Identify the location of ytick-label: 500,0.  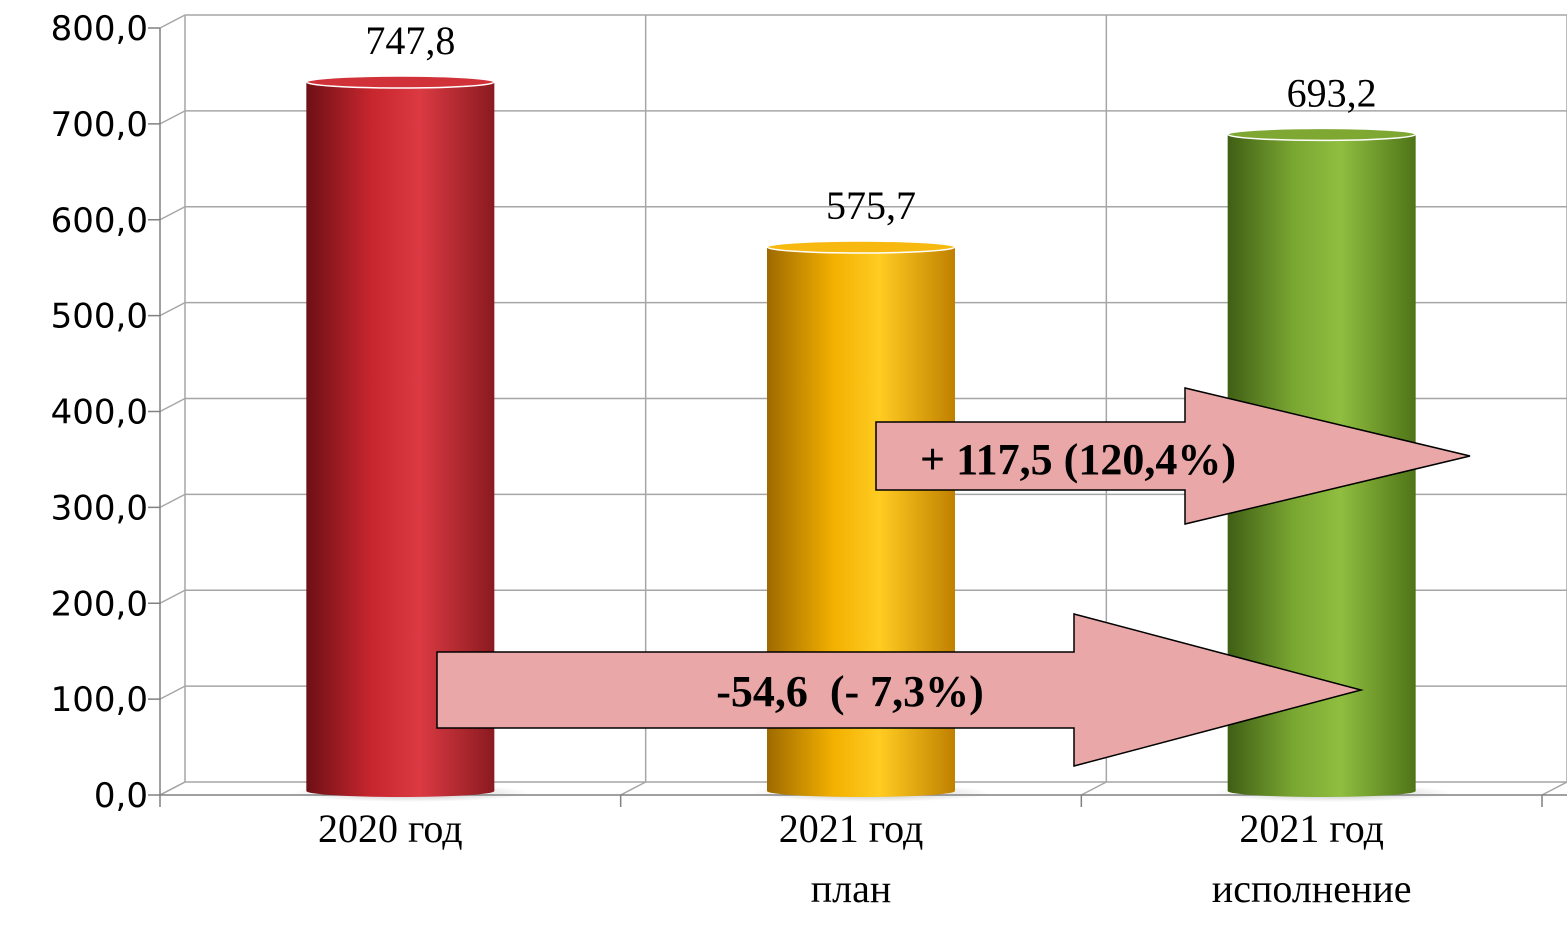
(99, 317).